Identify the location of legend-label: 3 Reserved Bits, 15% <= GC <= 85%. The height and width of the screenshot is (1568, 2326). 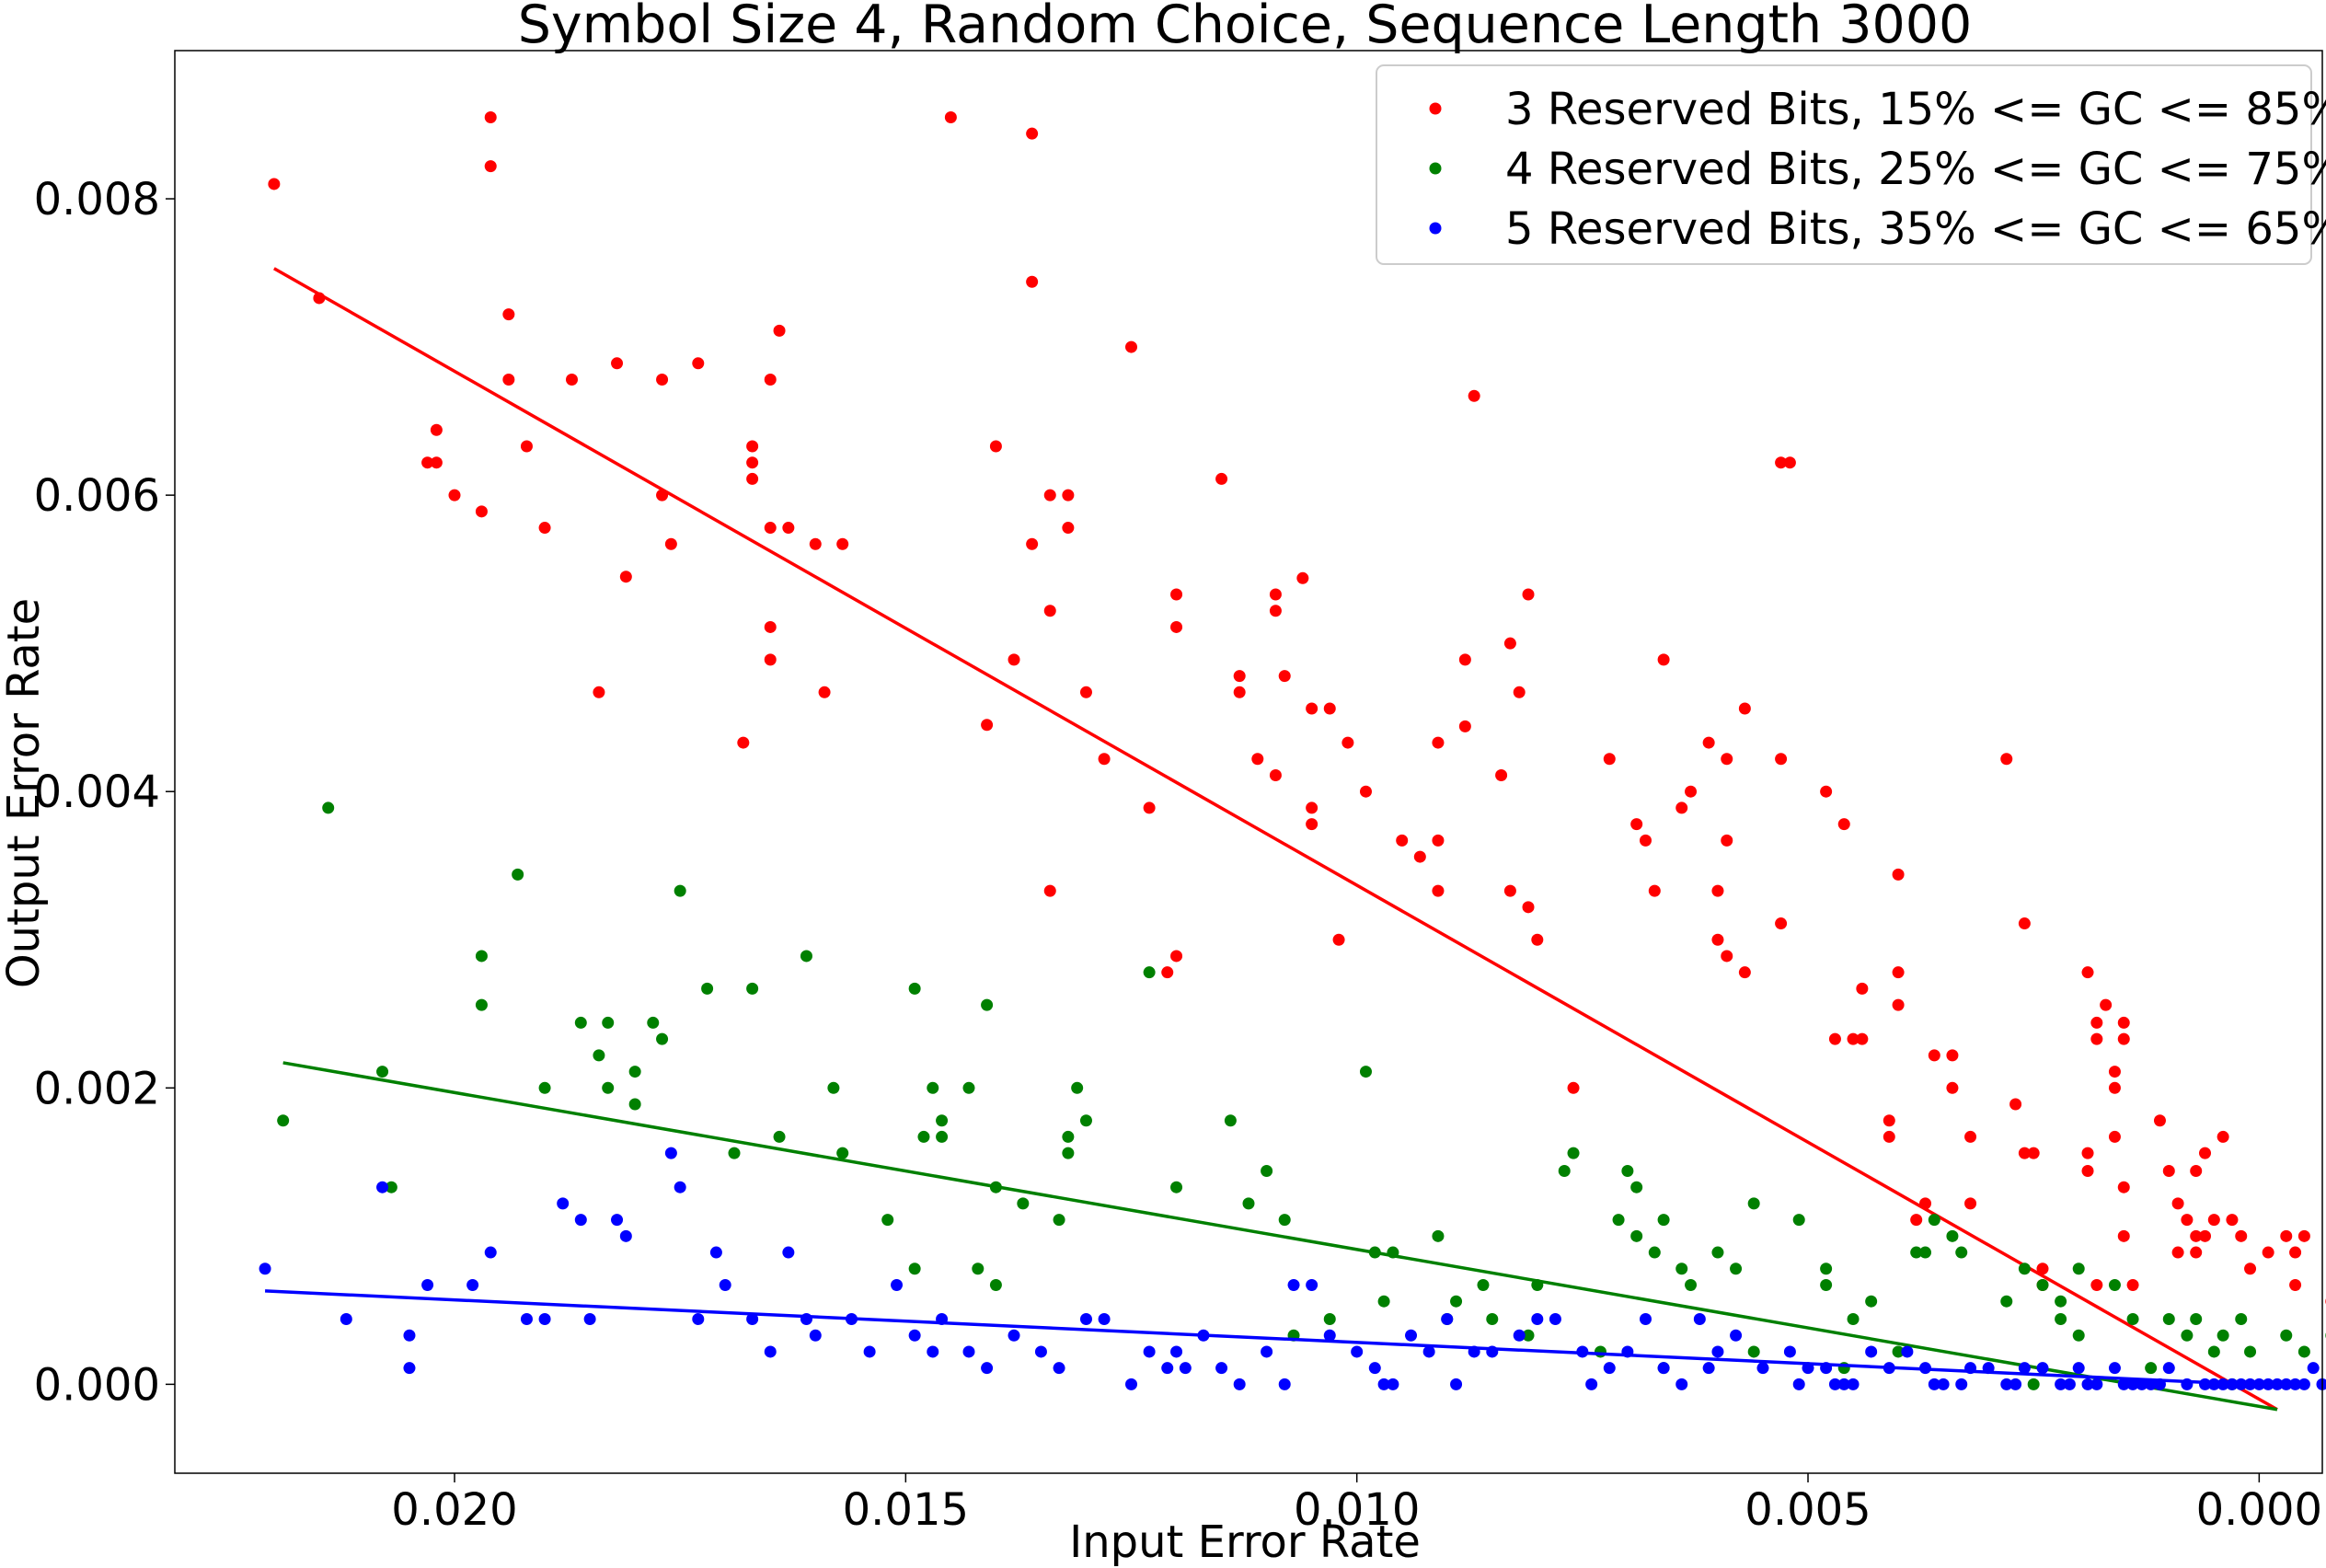
(1916, 109).